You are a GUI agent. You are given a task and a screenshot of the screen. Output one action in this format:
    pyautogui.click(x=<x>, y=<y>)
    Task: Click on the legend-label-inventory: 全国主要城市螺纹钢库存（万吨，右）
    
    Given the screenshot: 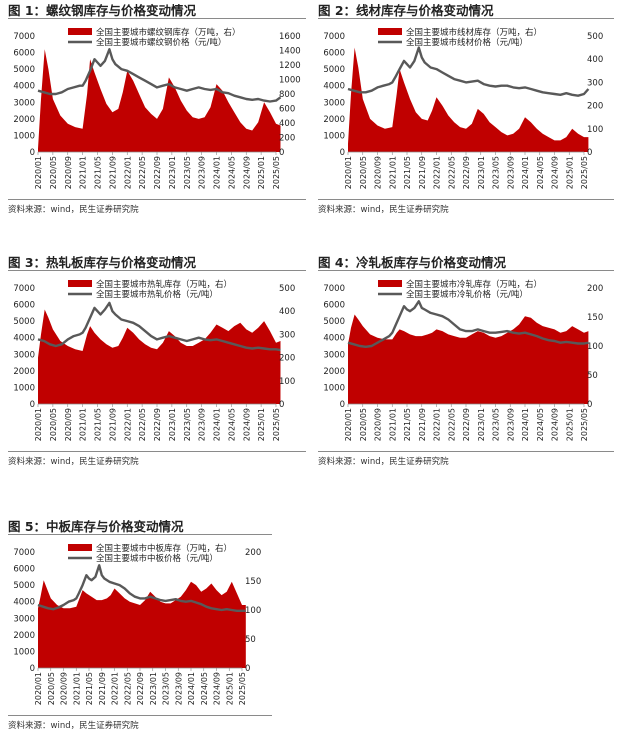 What is the action you would take?
    pyautogui.click(x=168, y=32)
    